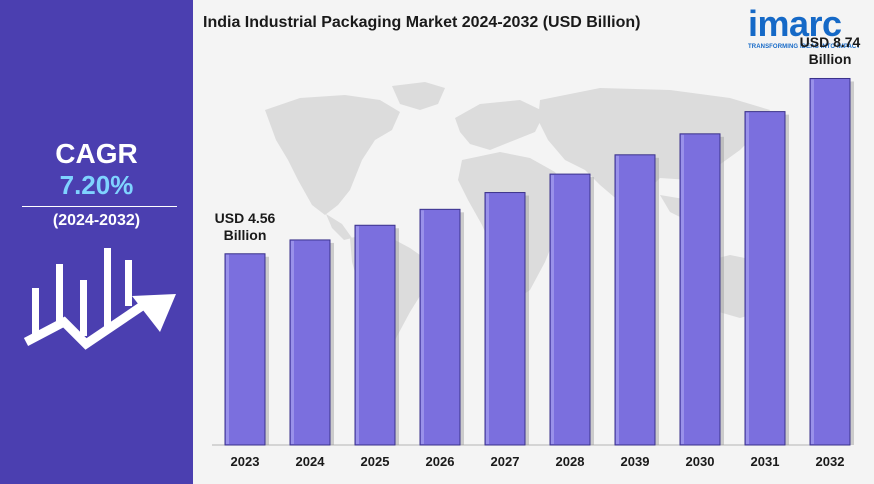 Image resolution: width=874 pixels, height=484 pixels. Describe the element at coordinates (310, 342) in the screenshot. I see `bar-2024` at that location.